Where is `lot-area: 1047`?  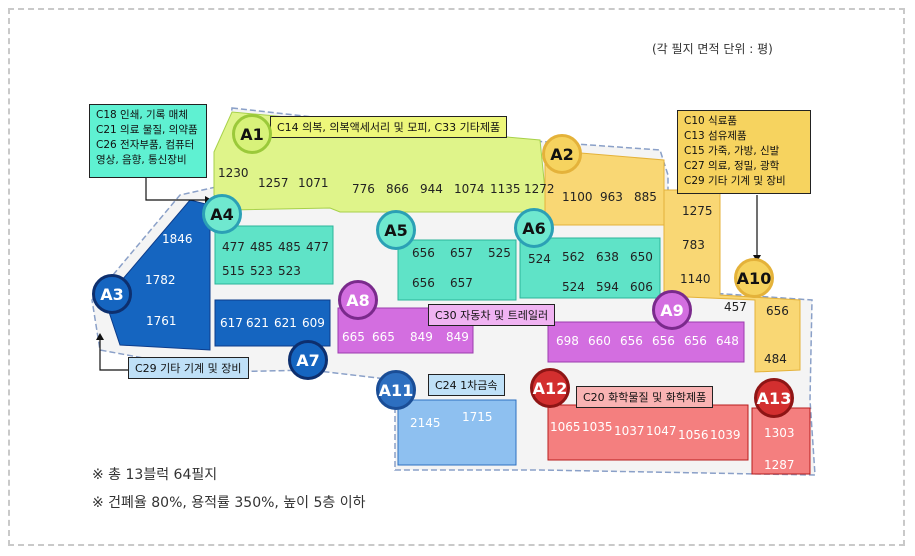 lot-area: 1047 is located at coordinates (661, 431).